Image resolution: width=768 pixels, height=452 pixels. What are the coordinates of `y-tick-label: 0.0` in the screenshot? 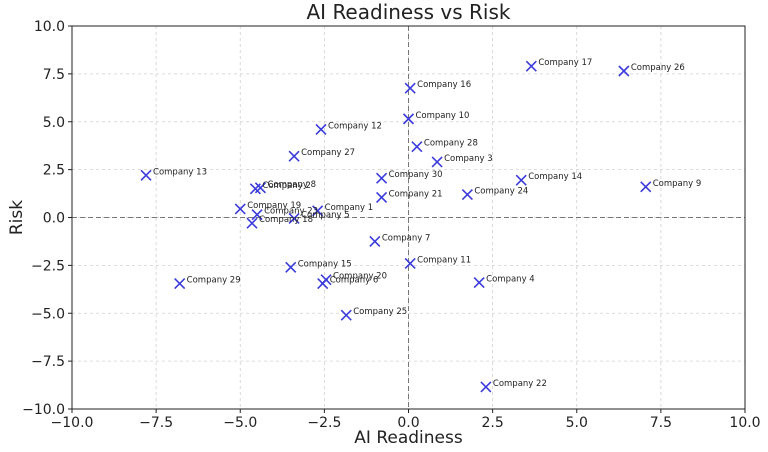 It's located at (54, 219).